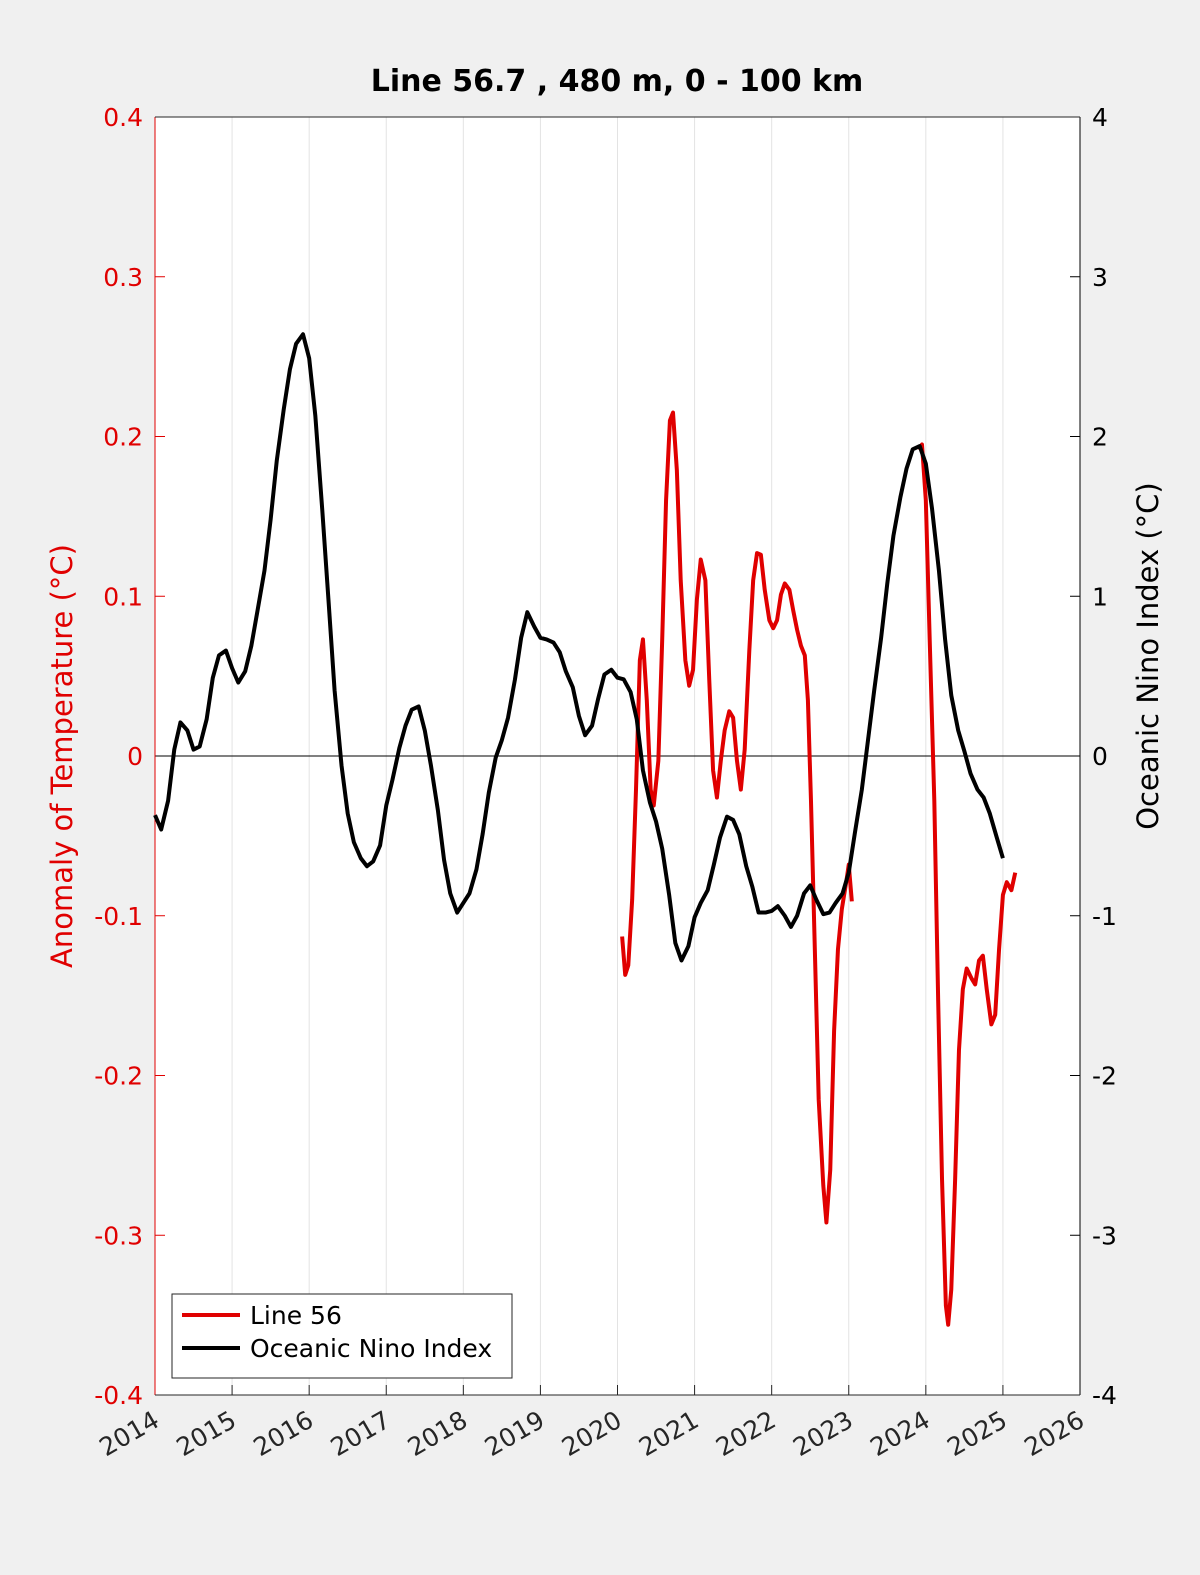 Image resolution: width=1200 pixels, height=1575 pixels. Describe the element at coordinates (135, 756) in the screenshot. I see `y-tick-label: 0` at that location.